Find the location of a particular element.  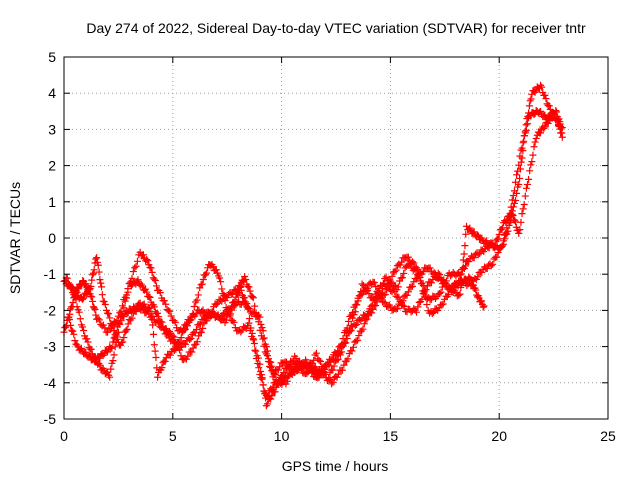

x-axis-label: GPS time / hours is located at coordinates (335, 466).